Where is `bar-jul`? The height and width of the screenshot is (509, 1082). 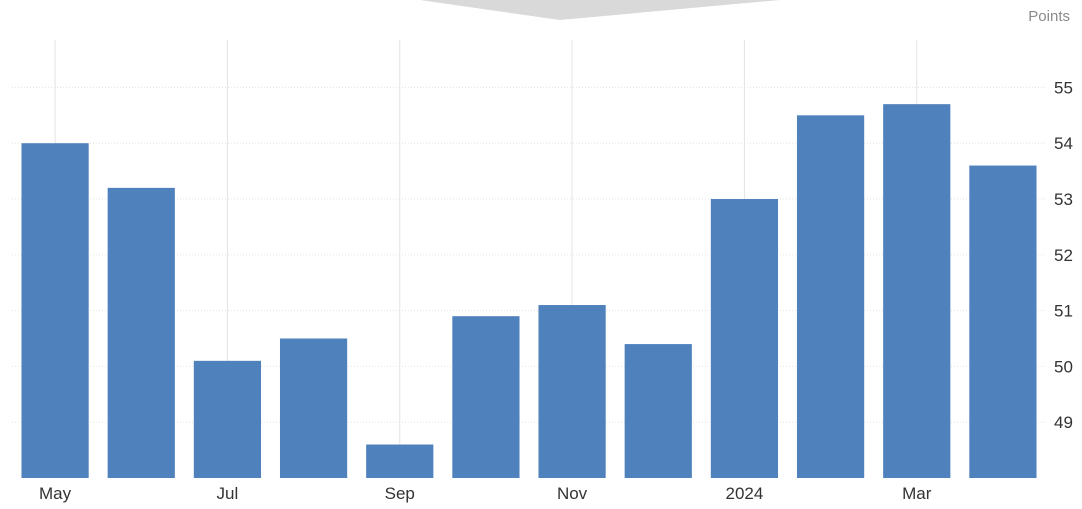 bar-jul is located at coordinates (227, 419).